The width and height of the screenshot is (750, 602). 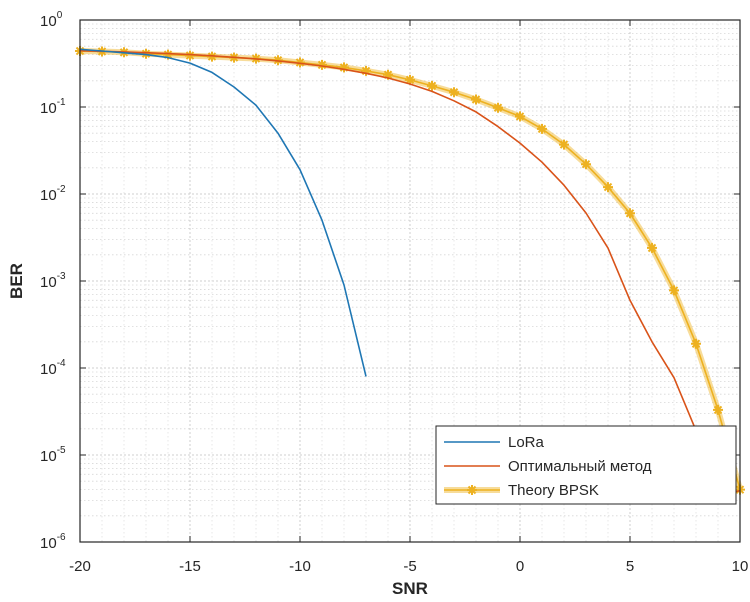 I want to click on y-tick-exponent: -3, so click(x=61, y=276).